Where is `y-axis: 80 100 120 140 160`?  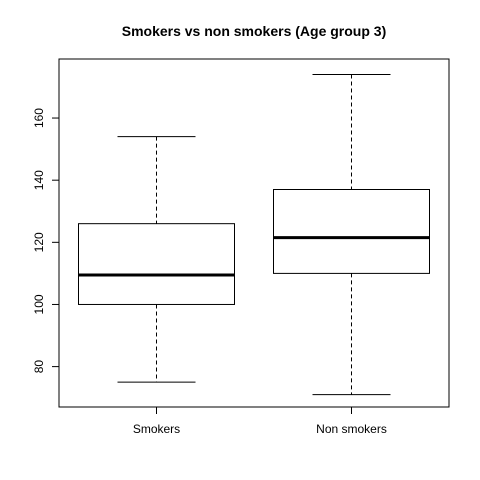 y-axis: 80 100 120 140 160 is located at coordinates (46, 241).